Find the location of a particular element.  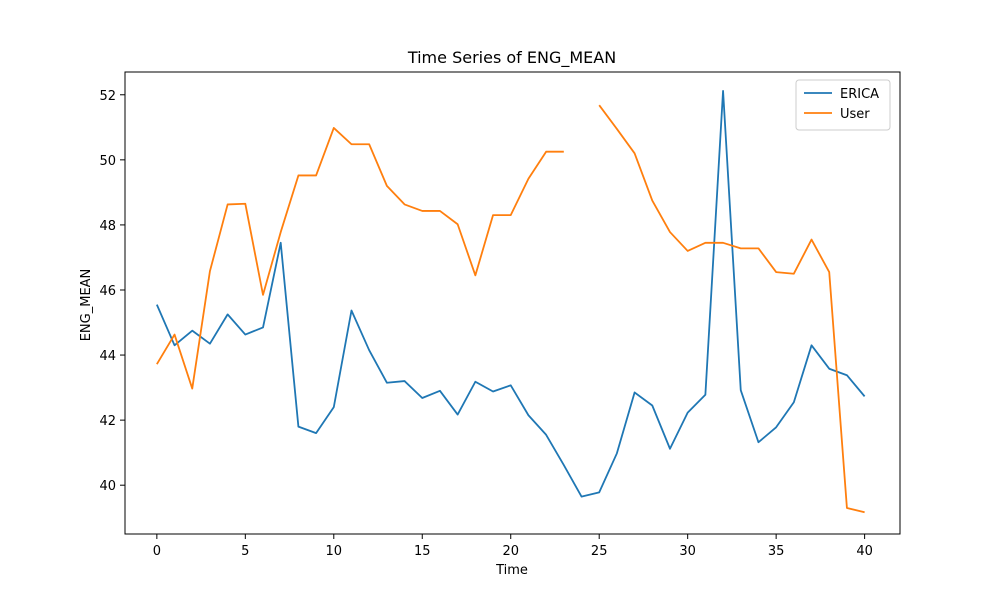

y-tick-label: 48 is located at coordinates (107, 226).